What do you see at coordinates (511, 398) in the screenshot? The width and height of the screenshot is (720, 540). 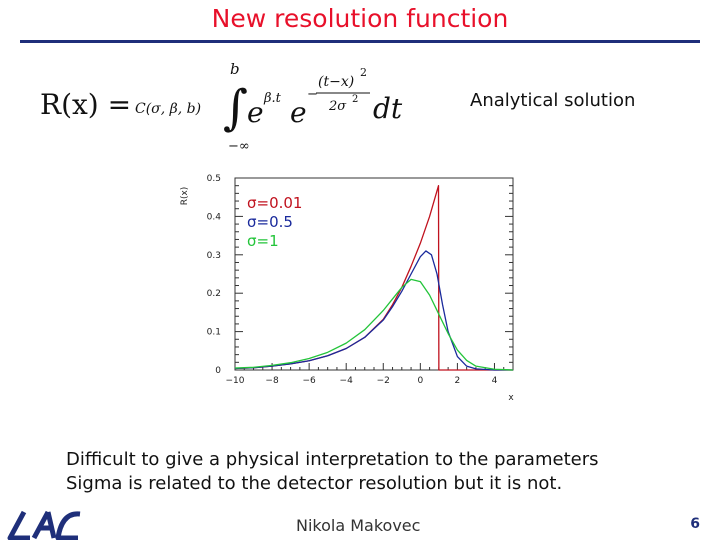 I see `x-axis-label: x` at bounding box center [511, 398].